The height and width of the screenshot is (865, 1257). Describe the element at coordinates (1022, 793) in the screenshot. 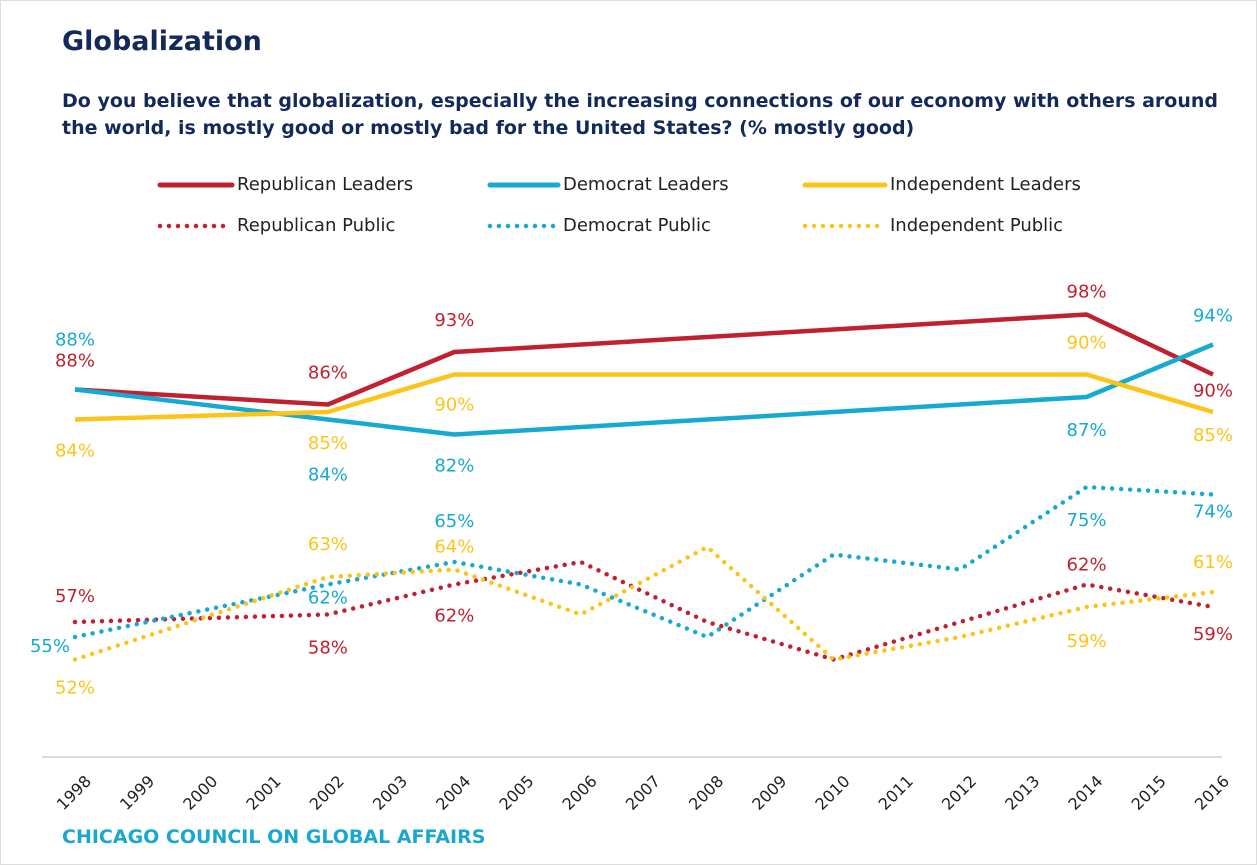

I see `x-tick-label: 2013` at that location.